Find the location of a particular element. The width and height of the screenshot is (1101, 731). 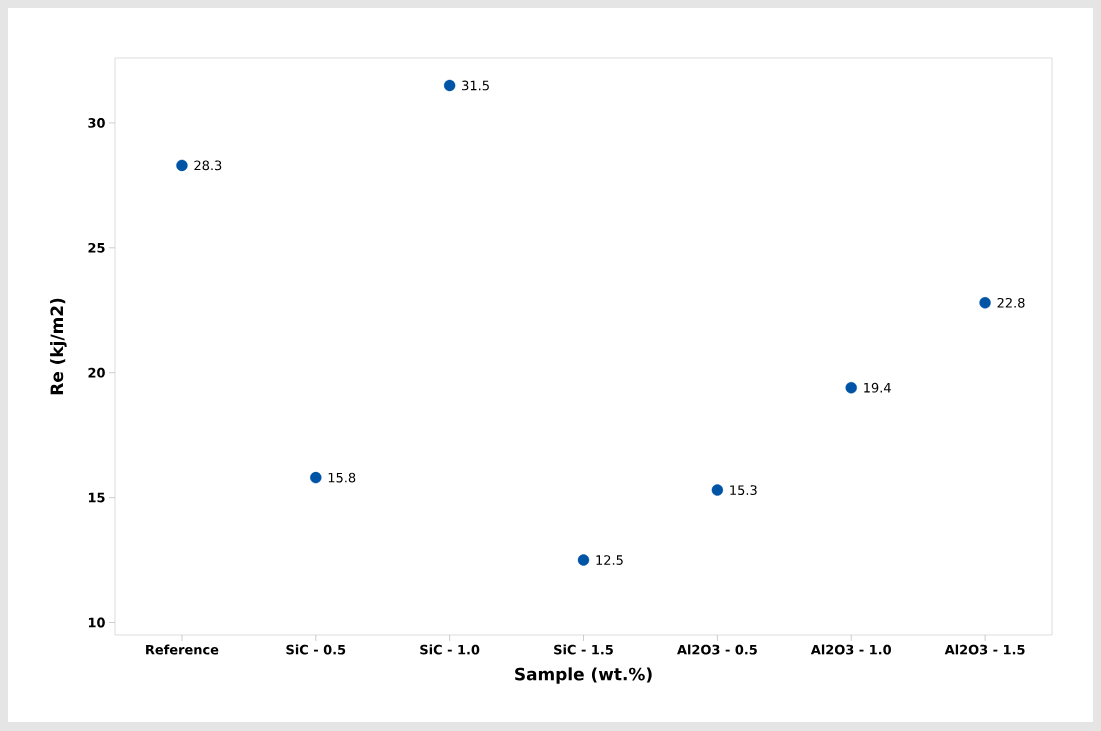

x-tick-label: Reference is located at coordinates (182, 649).